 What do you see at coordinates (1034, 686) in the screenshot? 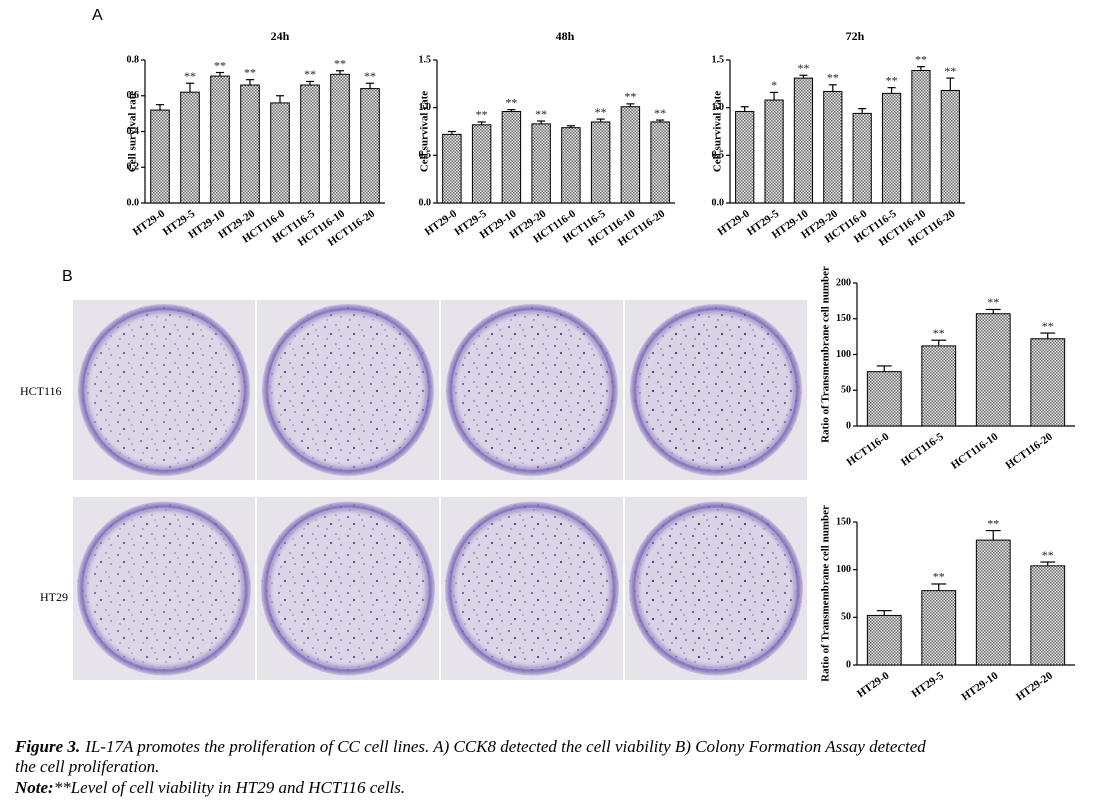
I see `x-tick-label: HT29-20` at bounding box center [1034, 686].